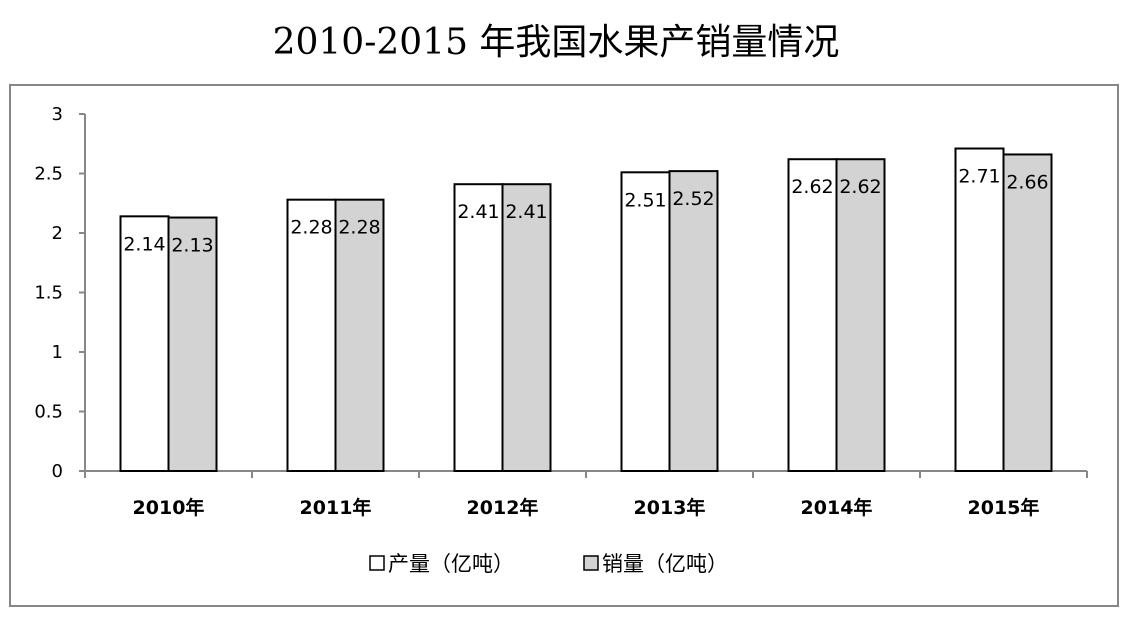 Image resolution: width=1131 pixels, height=635 pixels. I want to click on data-label: 2.71, so click(979, 177).